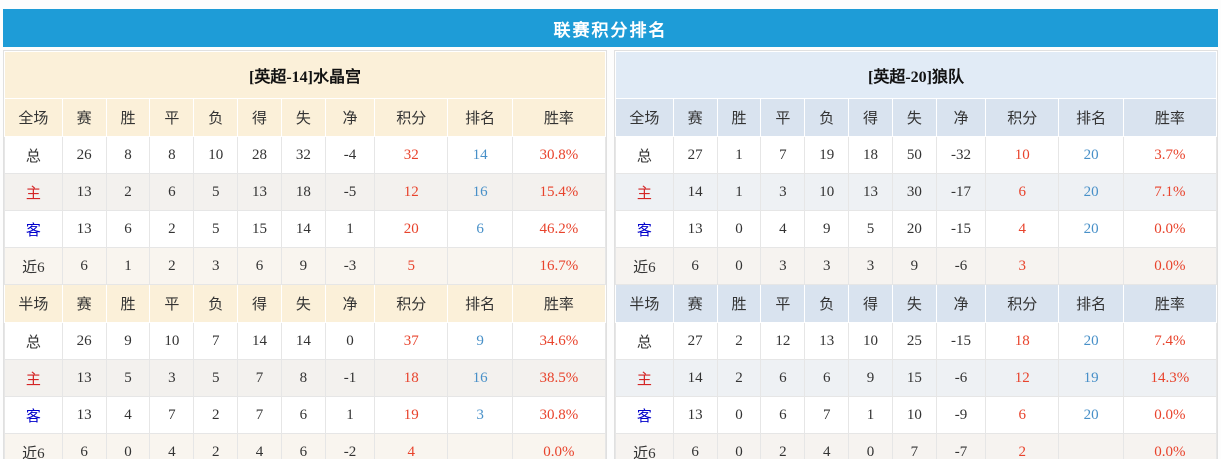 Image resolution: width=1221 pixels, height=459 pixels. What do you see at coordinates (216, 155) in the screenshot?
I see `stat-cell: 10` at bounding box center [216, 155].